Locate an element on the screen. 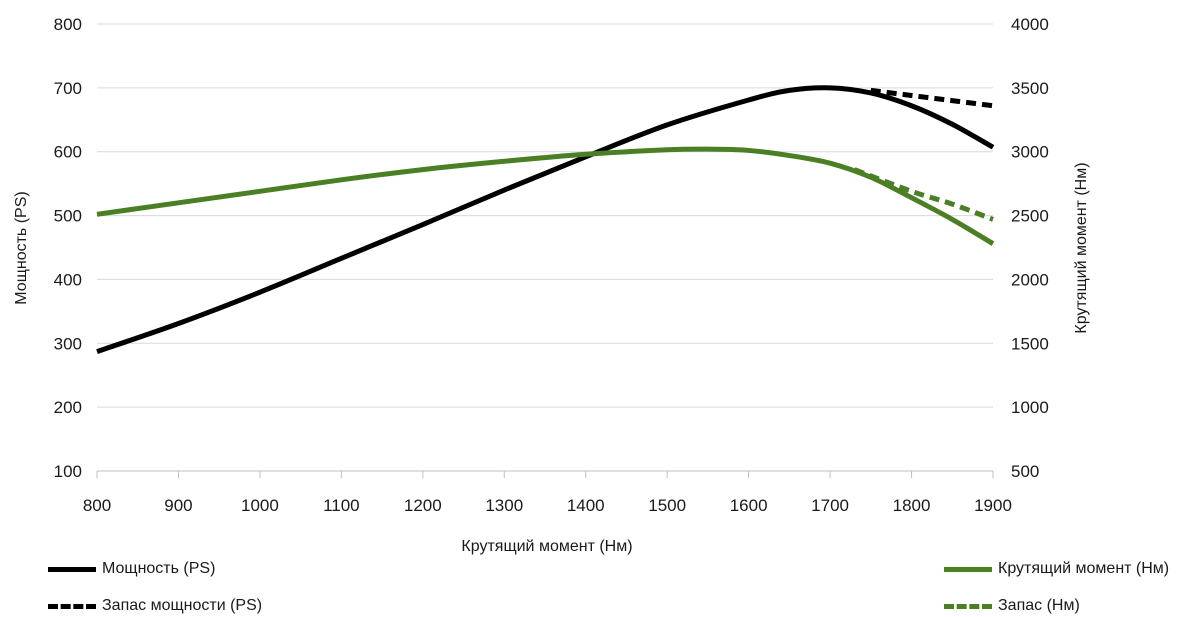  right-y-tick-label: 1500 is located at coordinates (1030, 343).